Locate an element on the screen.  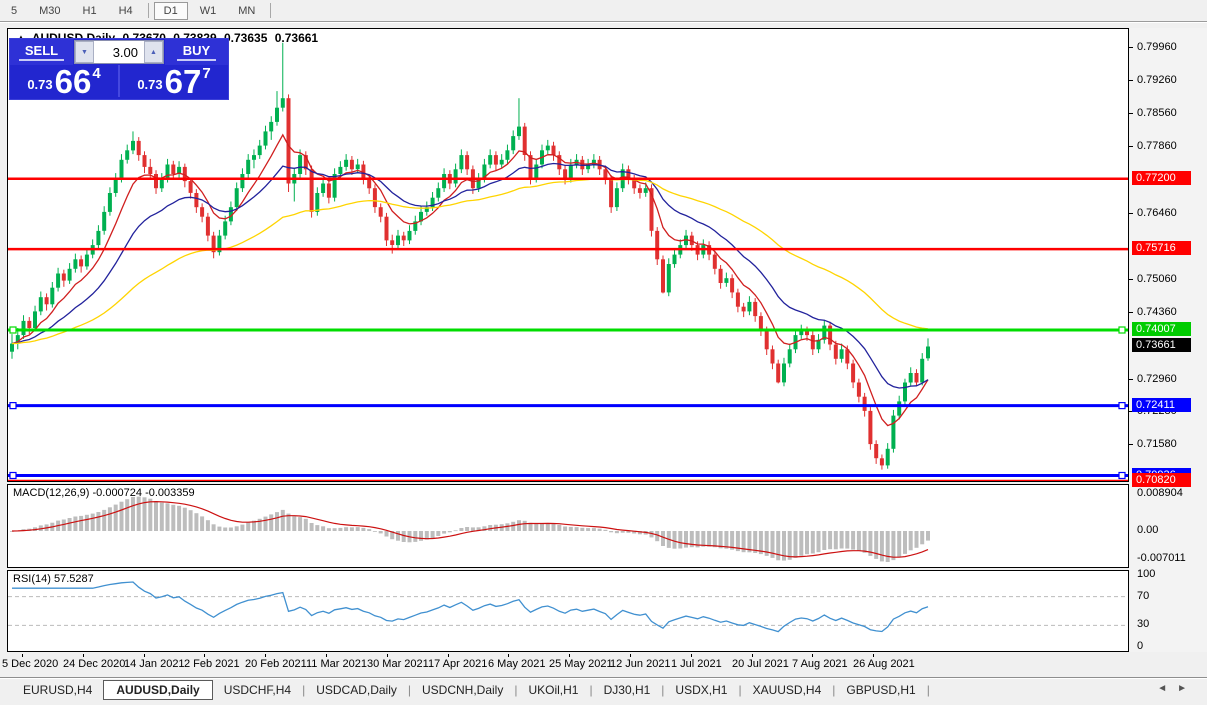
buy-price: 0.73 67 7 is located at coordinates (174, 81).